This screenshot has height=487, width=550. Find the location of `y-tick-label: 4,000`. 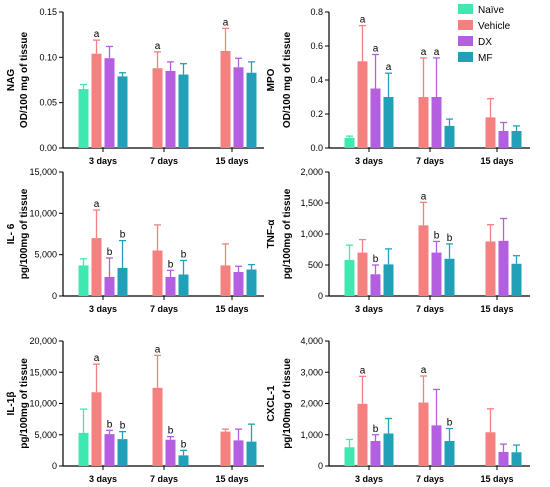

y-tick-label: 4,000 is located at coordinates (311, 341).